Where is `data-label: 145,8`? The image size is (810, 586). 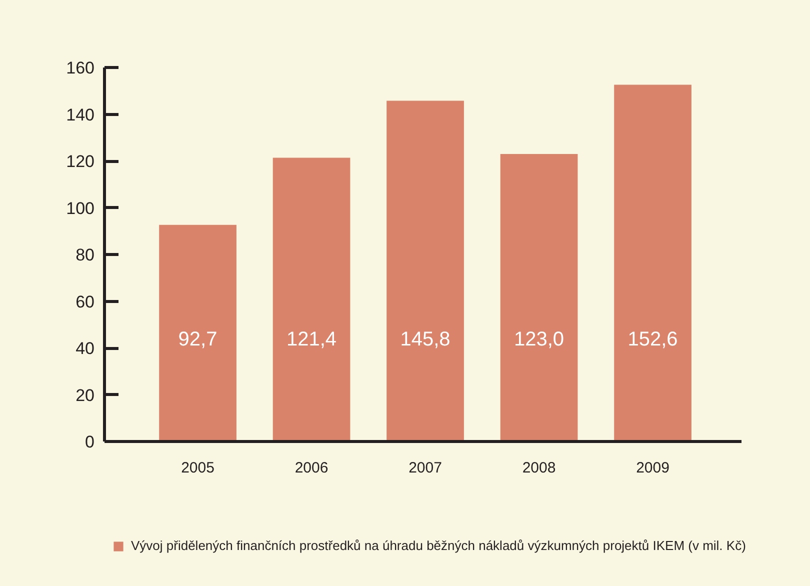
data-label: 145,8 is located at coordinates (425, 339).